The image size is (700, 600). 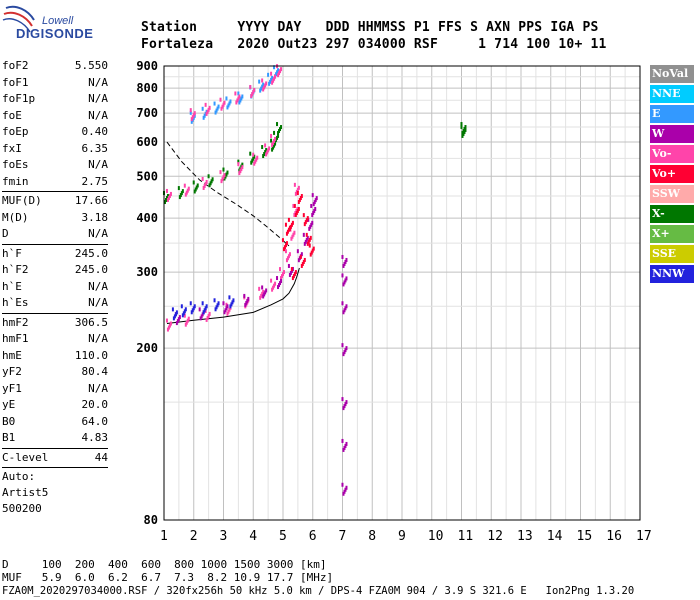 I want to click on param-label: MUF(D), so click(x=22, y=200).